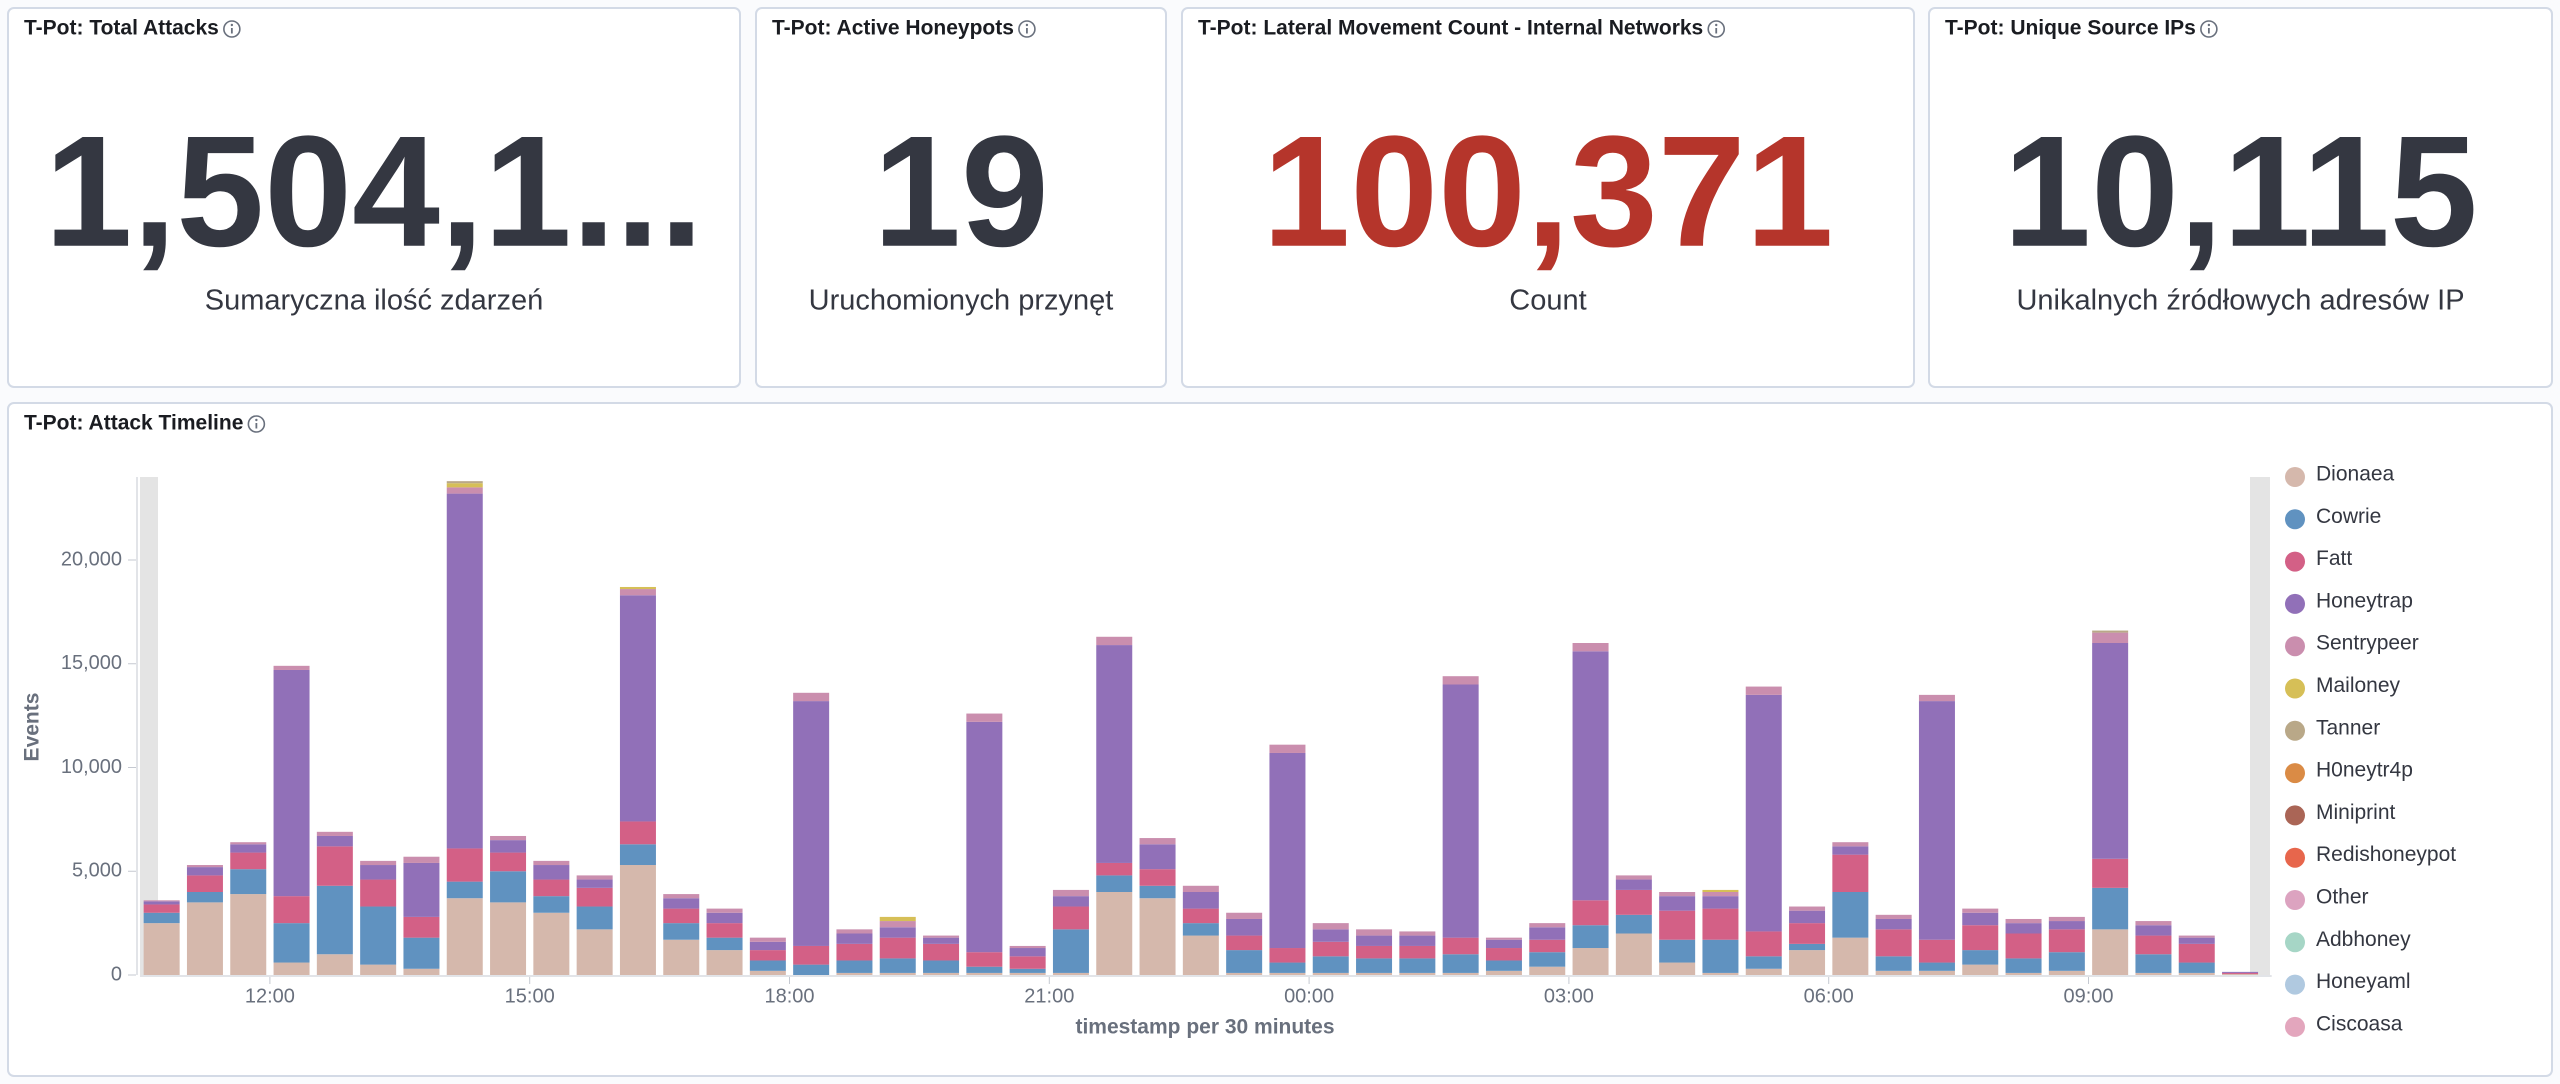  Describe the element at coordinates (1547, 192) in the screenshot. I see `metric-value: 100,371` at that location.